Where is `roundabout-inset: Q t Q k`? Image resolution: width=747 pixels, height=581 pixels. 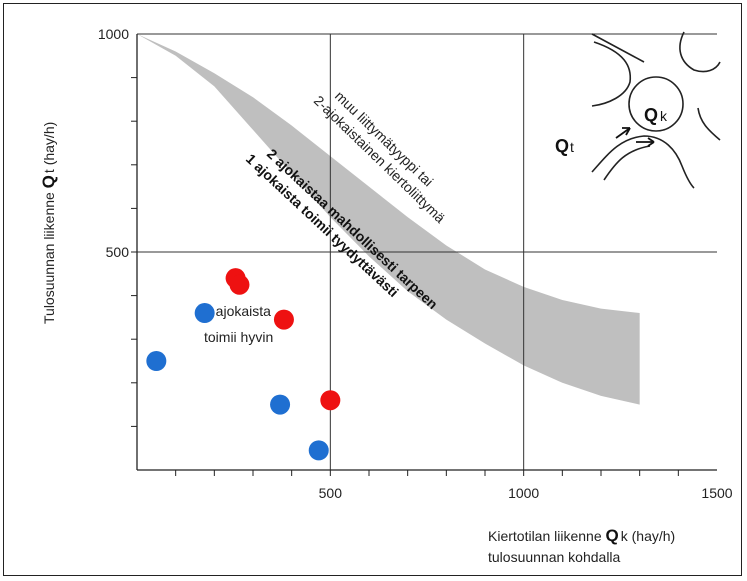 roundabout-inset: Q t Q k is located at coordinates (638, 110).